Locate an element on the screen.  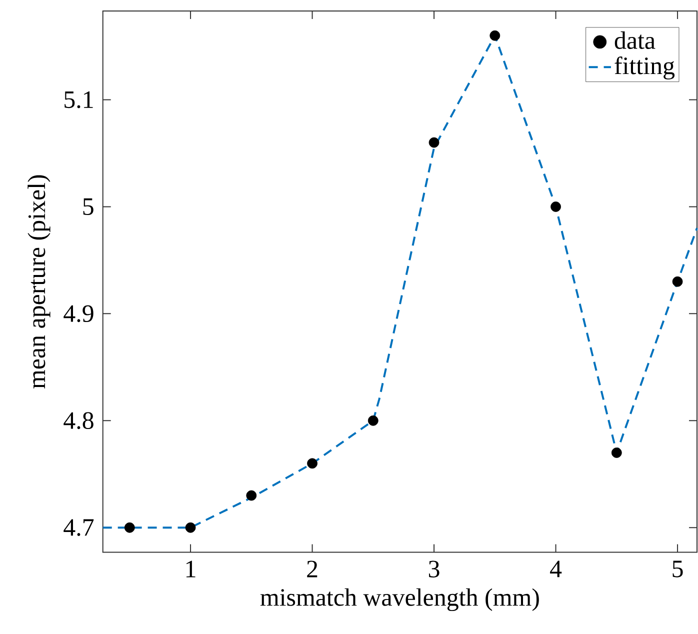
legend-label: fitting is located at coordinates (644, 68).